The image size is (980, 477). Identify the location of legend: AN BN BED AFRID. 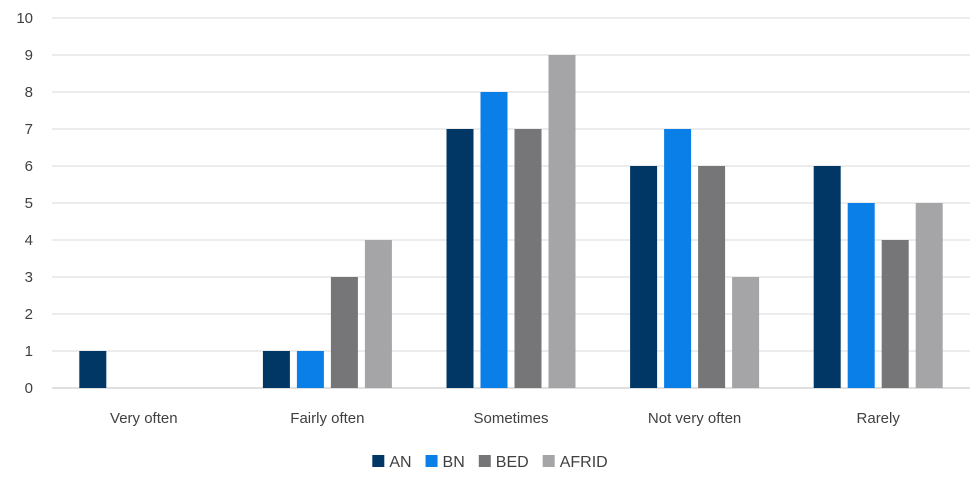
(490, 462).